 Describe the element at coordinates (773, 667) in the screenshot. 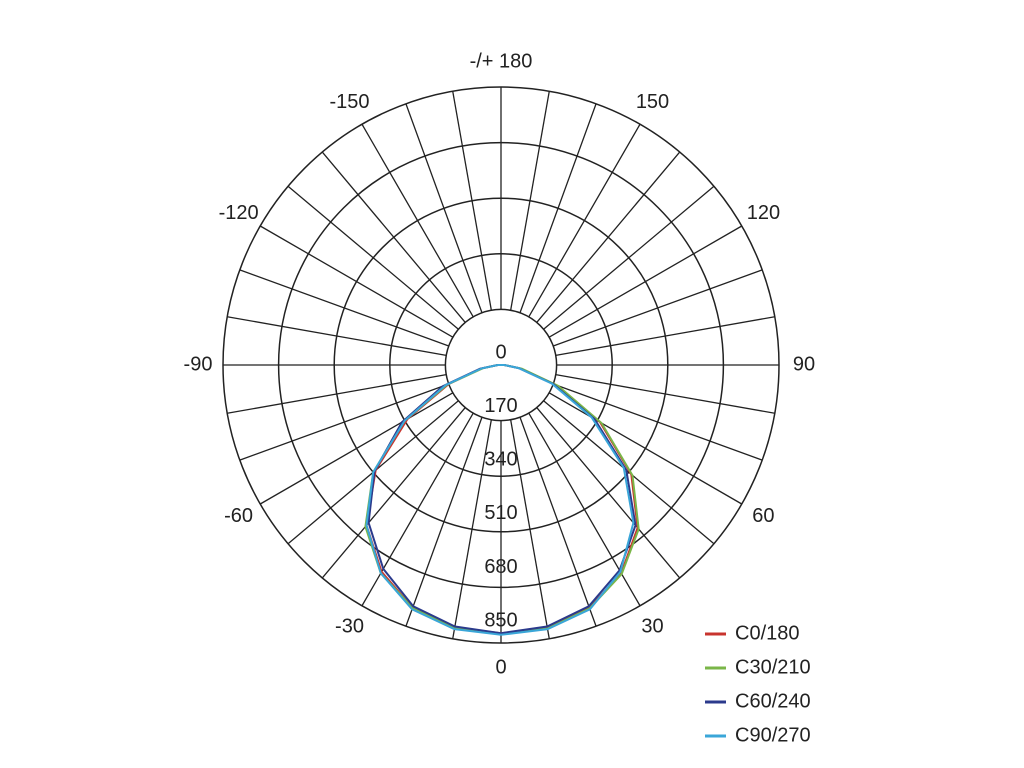

I see `legend-label: C30/210` at that location.